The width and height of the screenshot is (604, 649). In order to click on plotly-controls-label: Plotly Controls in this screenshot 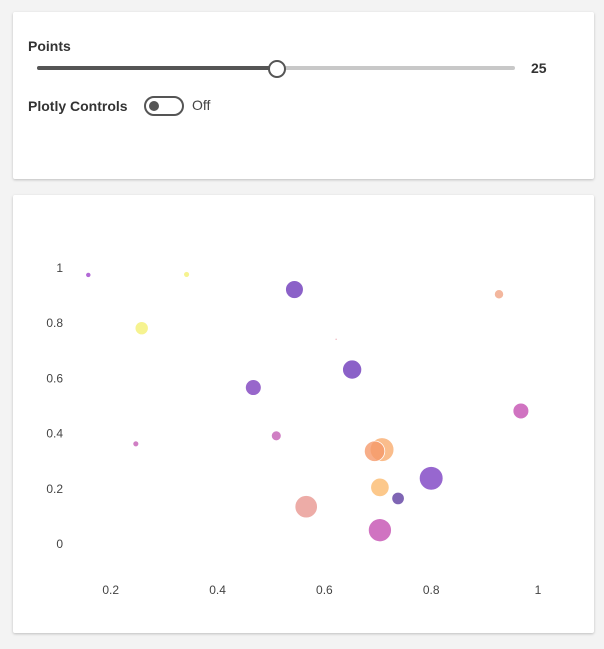, I will do `click(78, 106)`.